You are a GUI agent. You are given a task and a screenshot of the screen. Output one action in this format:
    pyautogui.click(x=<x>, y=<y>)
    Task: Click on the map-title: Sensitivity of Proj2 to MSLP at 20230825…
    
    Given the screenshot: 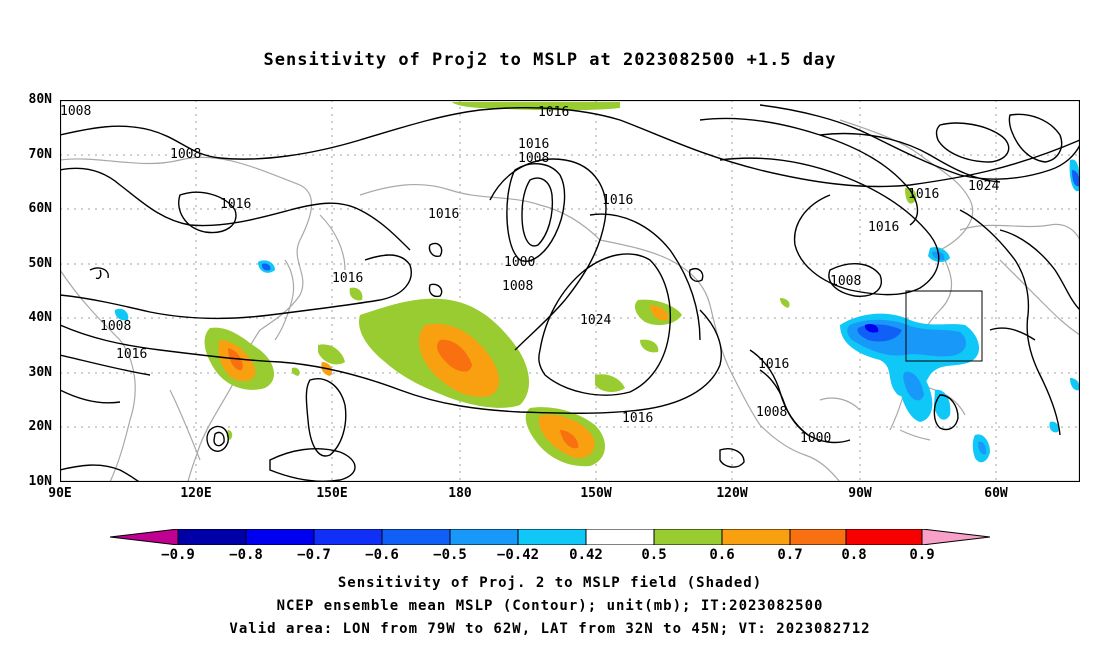 What is the action you would take?
    pyautogui.click(x=550, y=60)
    